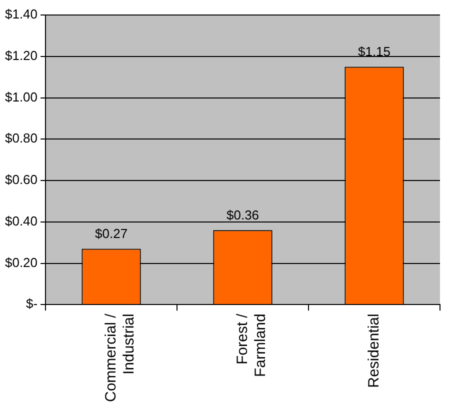 The image size is (449, 405). What do you see at coordinates (21, 96) in the screenshot?
I see `y-tick-label: $1.00` at bounding box center [21, 96].